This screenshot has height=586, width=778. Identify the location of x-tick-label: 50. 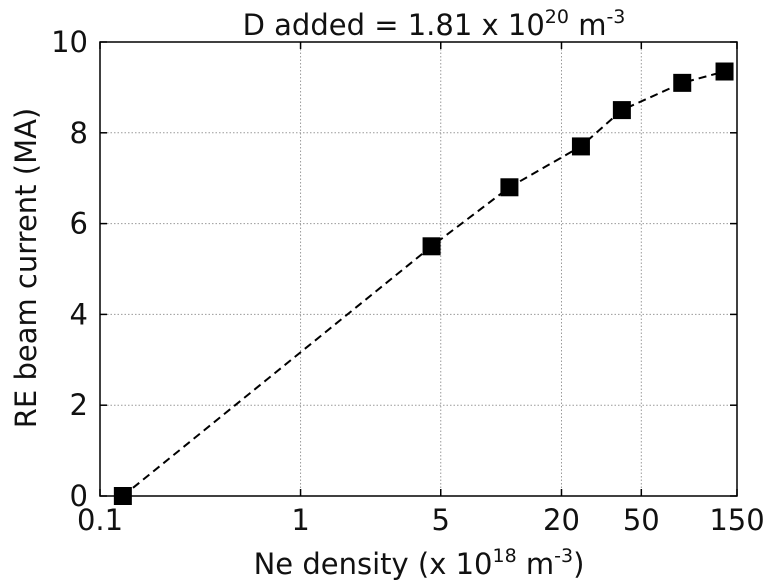
(641, 520).